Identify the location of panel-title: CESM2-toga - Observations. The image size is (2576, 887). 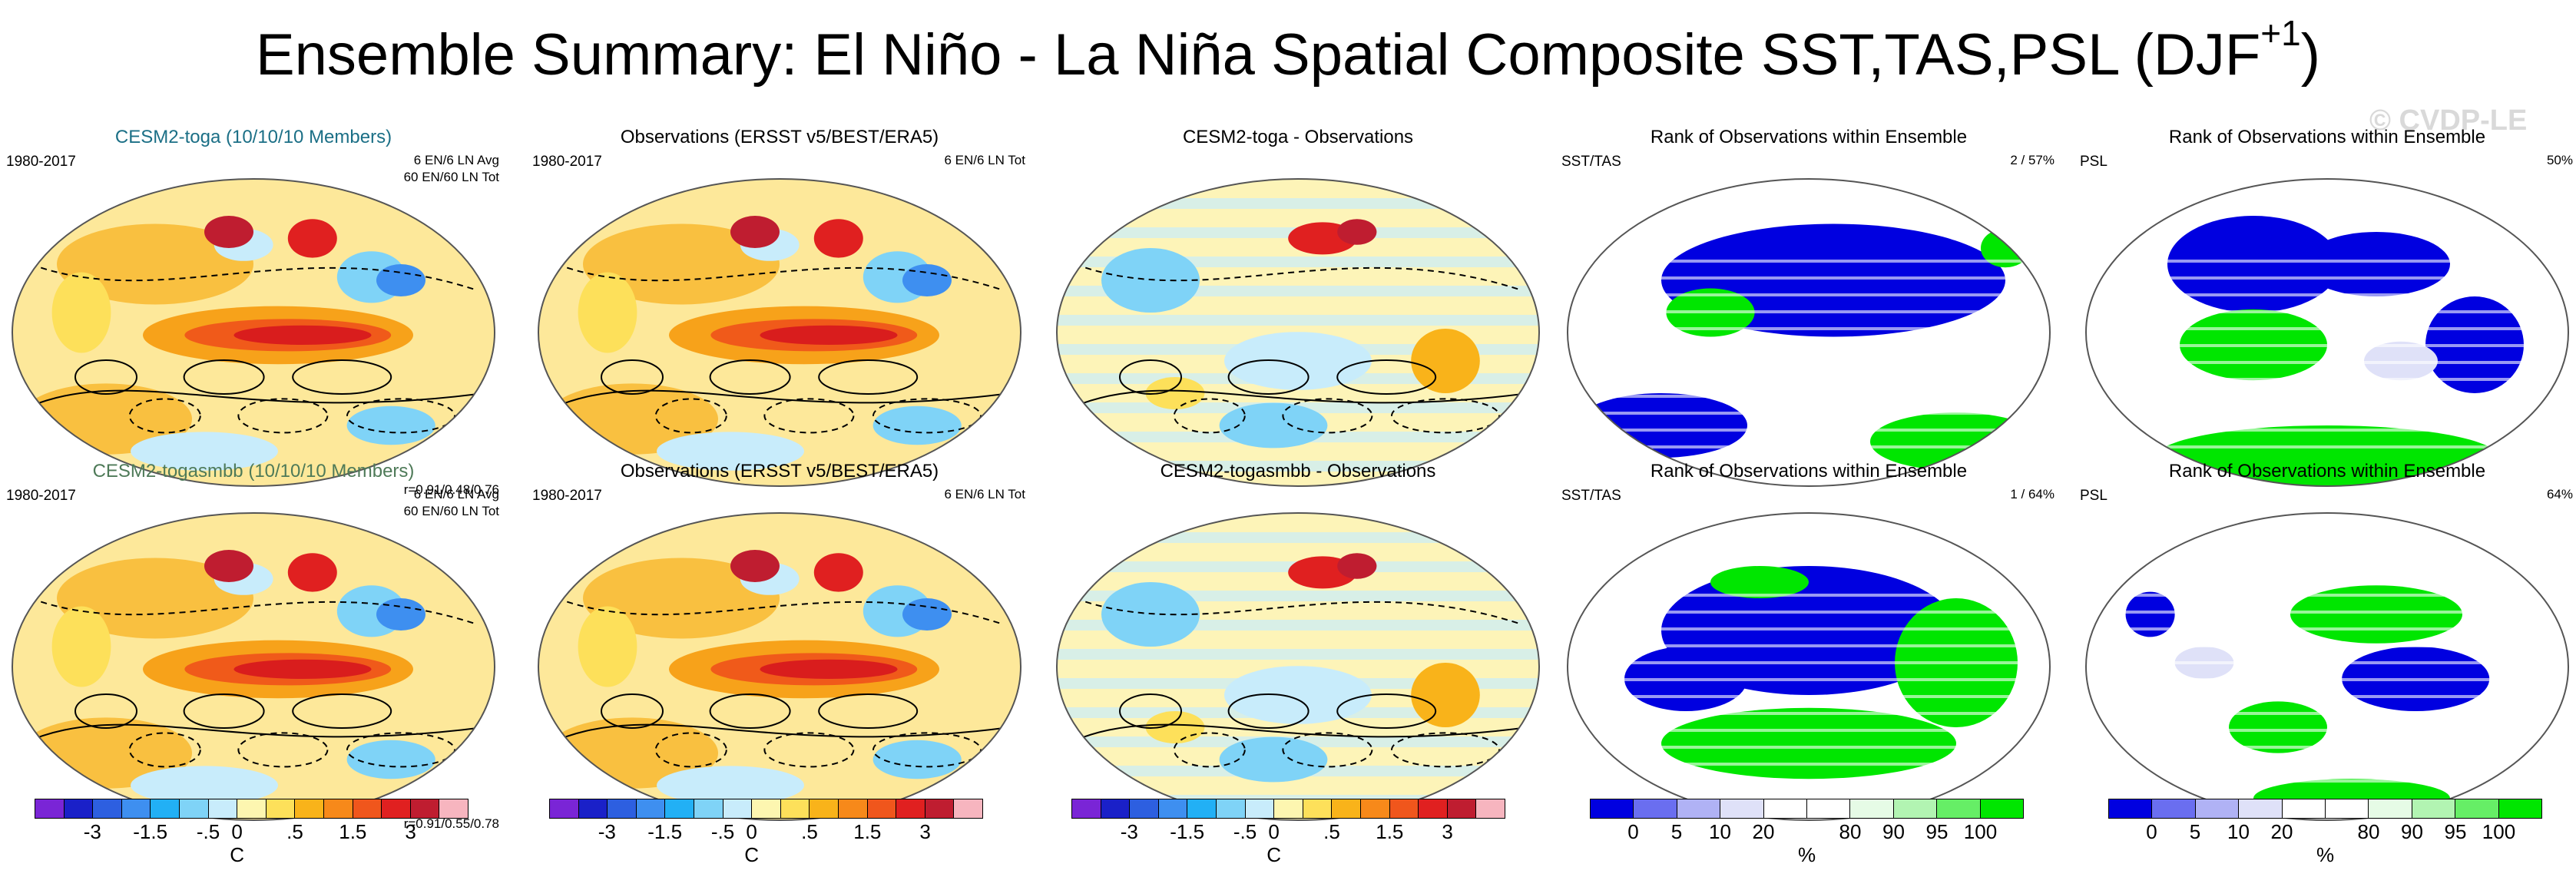
(1298, 137).